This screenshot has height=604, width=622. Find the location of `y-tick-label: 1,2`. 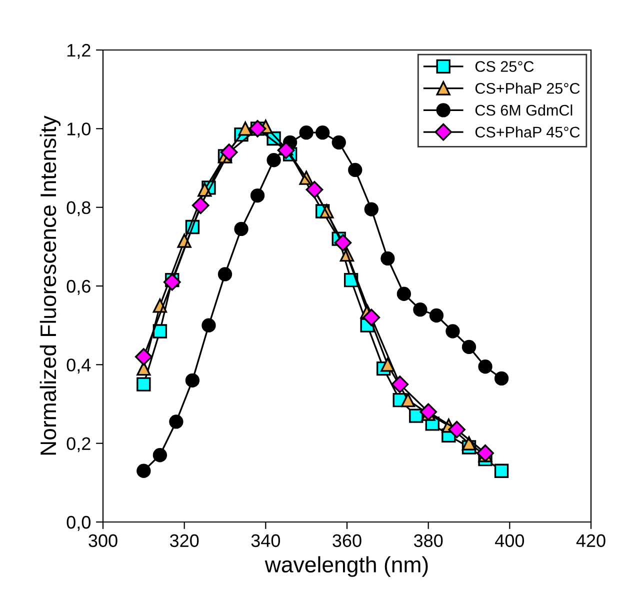

y-tick-label: 1,2 is located at coordinates (78, 51).